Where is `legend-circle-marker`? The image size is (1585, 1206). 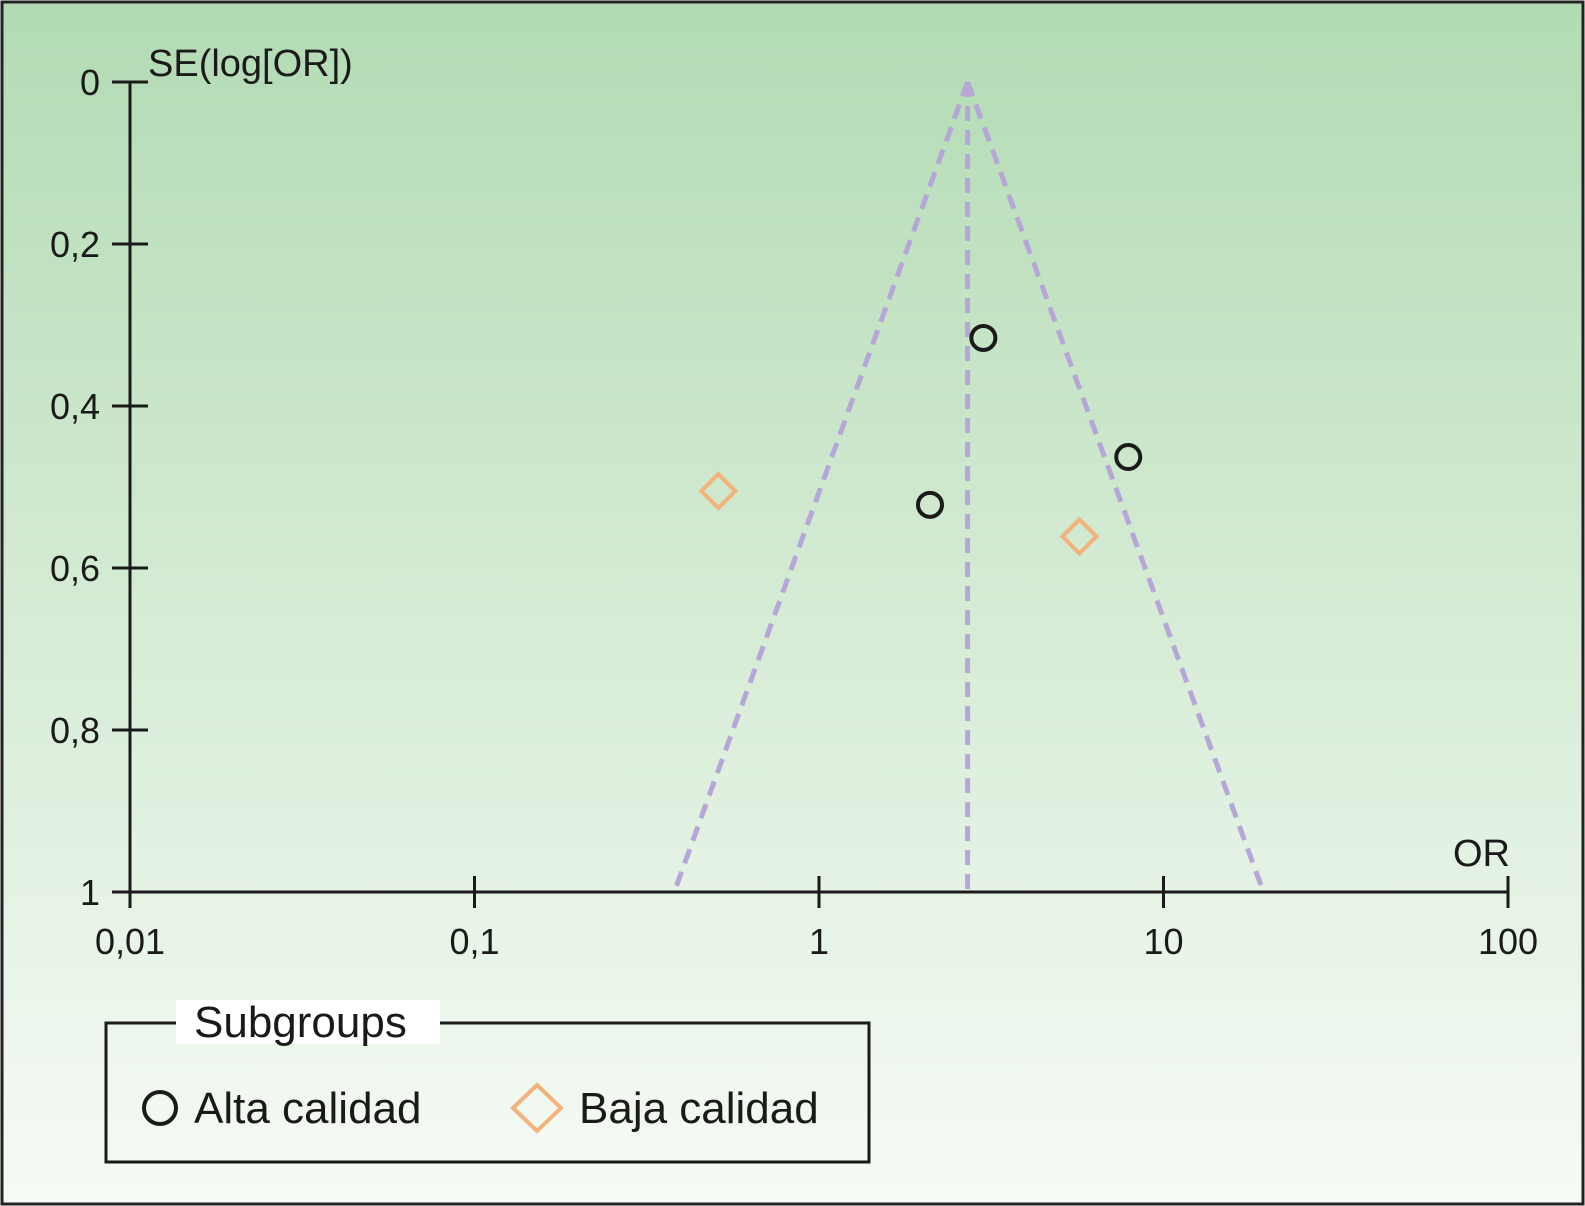 legend-circle-marker is located at coordinates (160, 1108).